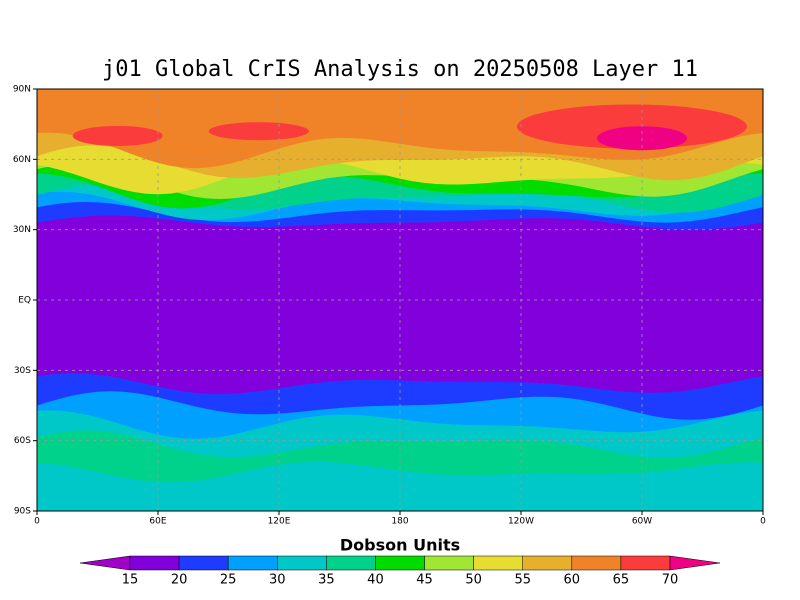 The image size is (800, 600). I want to click on y-tick-label: 30N, so click(22, 230).